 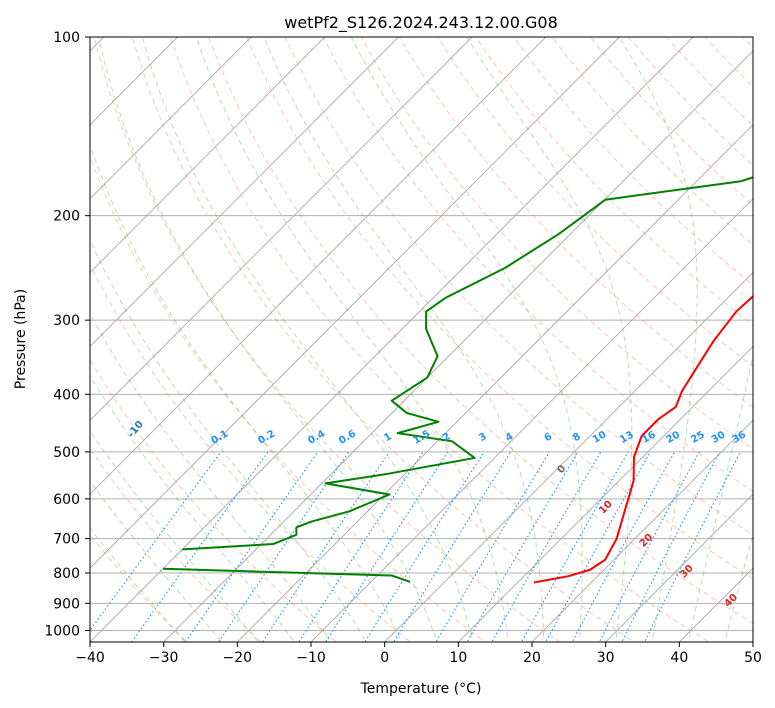 What do you see at coordinates (66, 500) in the screenshot?
I see `y-tick-label: 600` at bounding box center [66, 500].